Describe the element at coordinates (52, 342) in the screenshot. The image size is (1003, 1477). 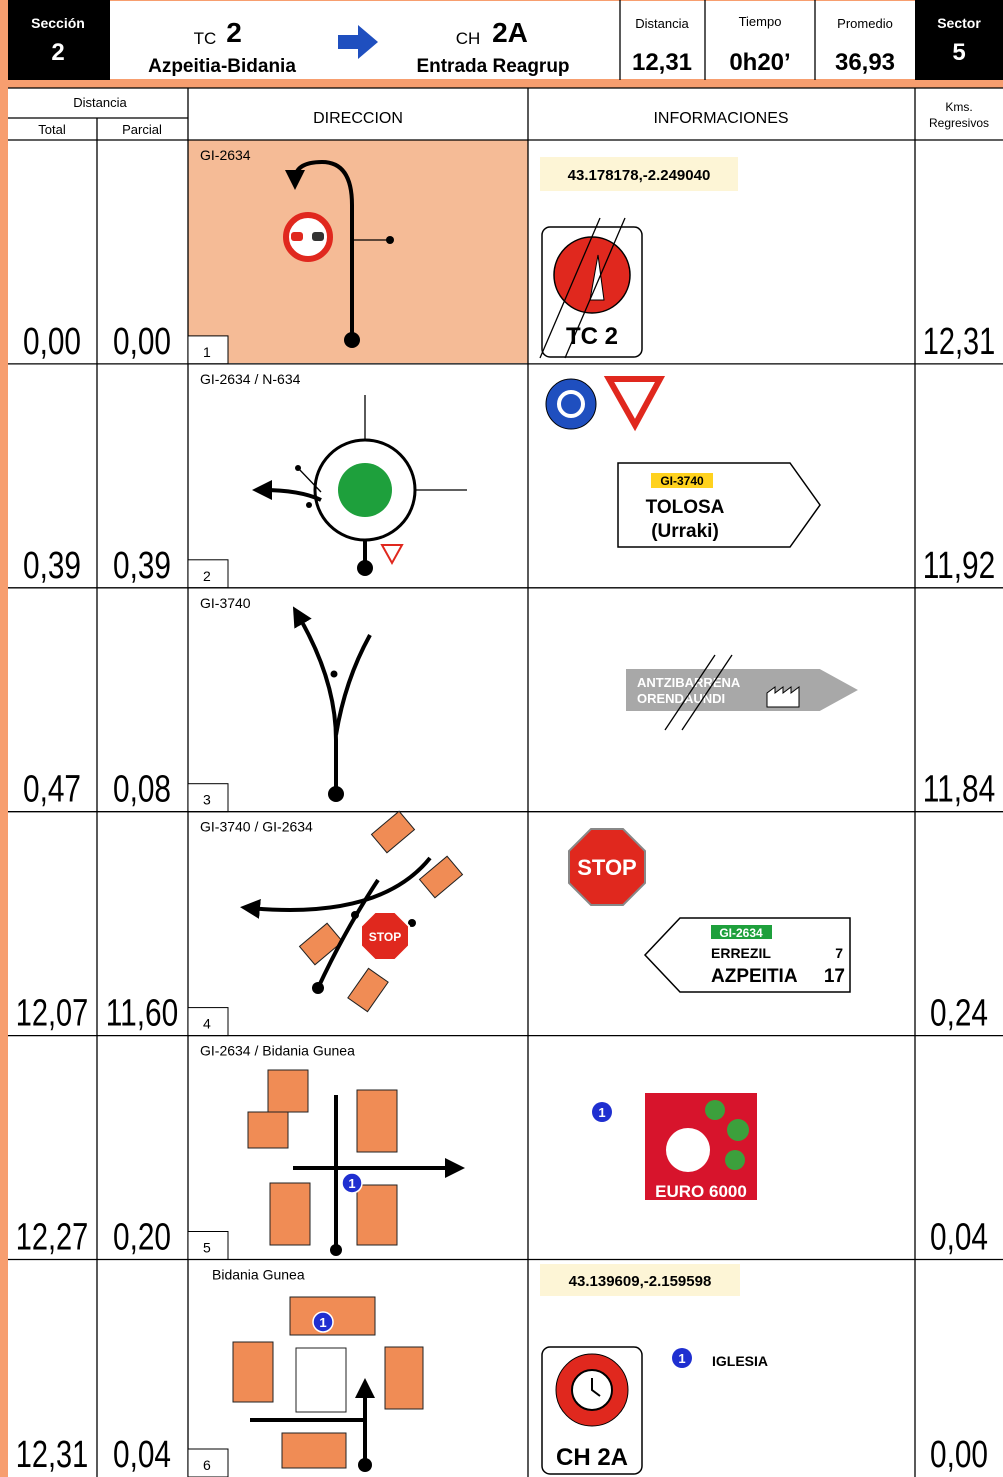
I see `total-distance: 0,00` at that location.